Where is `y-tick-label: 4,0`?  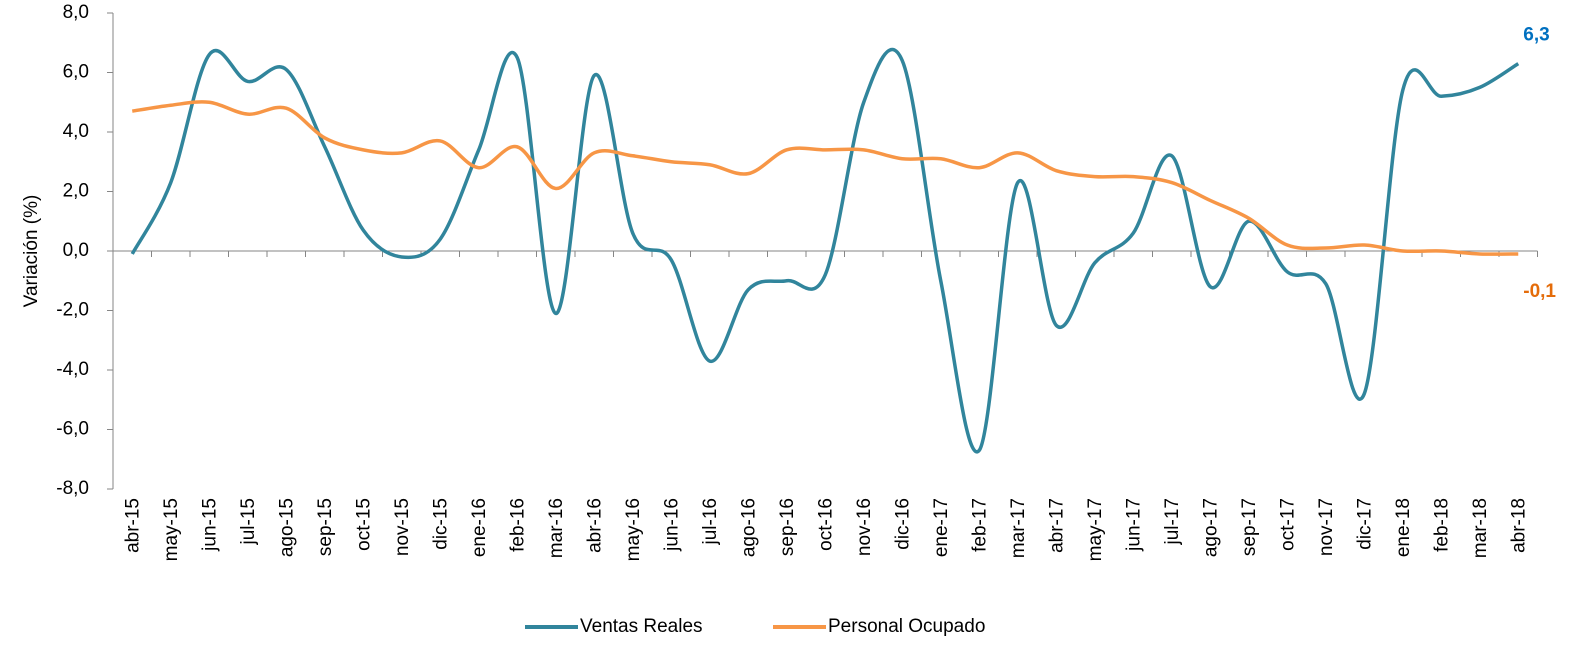
y-tick-label: 4,0 is located at coordinates (76, 131).